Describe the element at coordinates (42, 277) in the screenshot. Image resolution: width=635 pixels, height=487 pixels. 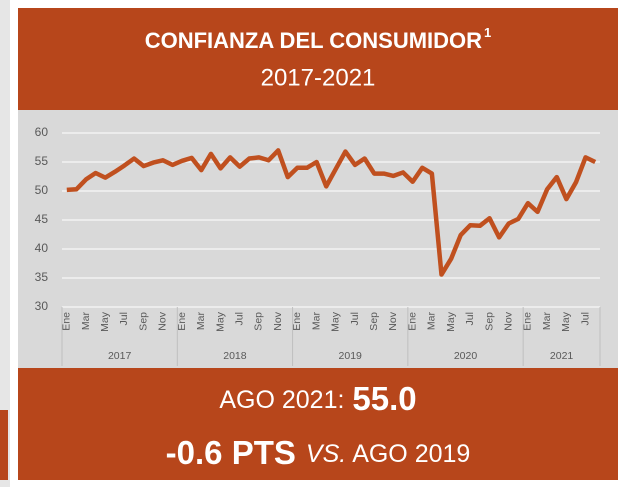
I see `y-tick-label: 35` at that location.